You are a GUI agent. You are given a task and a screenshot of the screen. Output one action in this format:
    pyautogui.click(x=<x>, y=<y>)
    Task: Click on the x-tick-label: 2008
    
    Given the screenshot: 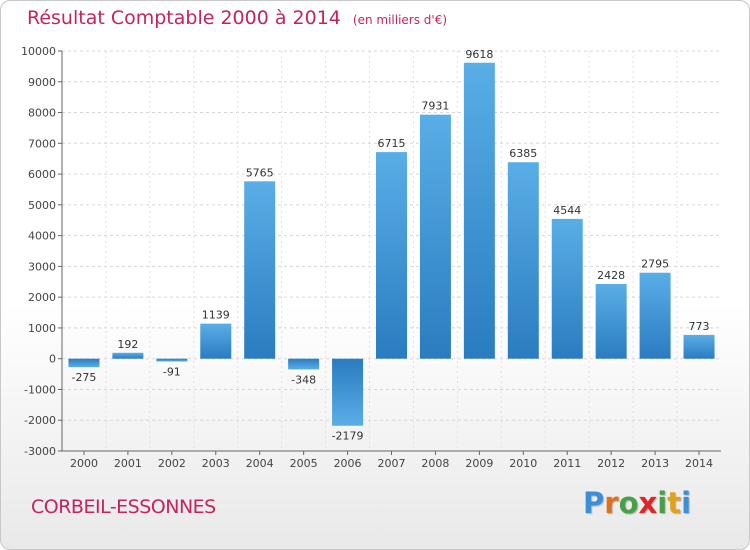 What is the action you would take?
    pyautogui.click(x=435, y=463)
    